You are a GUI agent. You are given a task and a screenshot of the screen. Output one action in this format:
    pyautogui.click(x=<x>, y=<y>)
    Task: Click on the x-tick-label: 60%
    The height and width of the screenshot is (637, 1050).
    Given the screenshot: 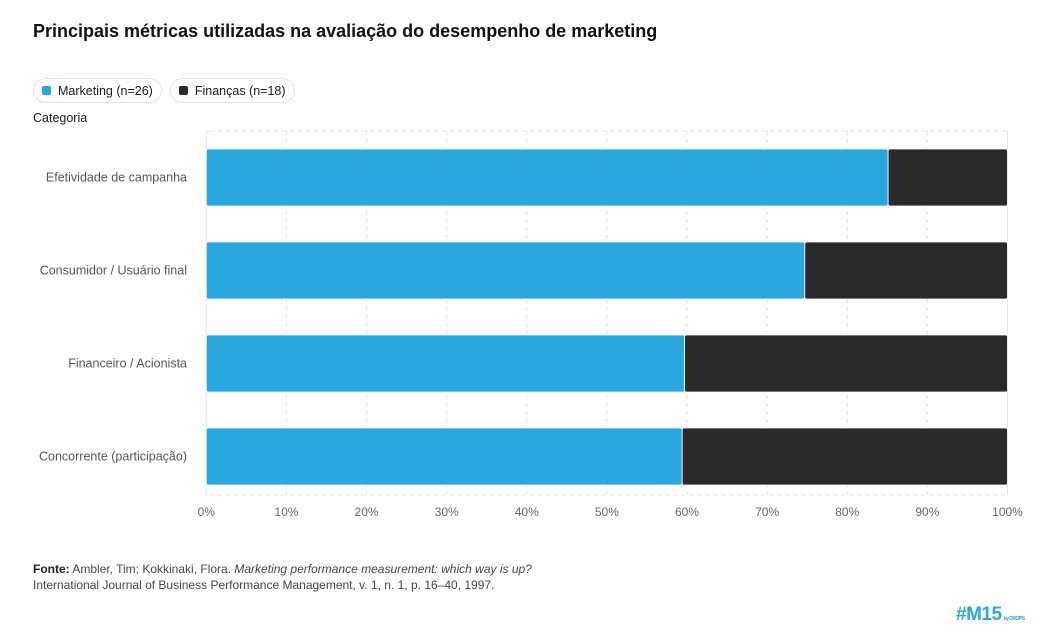 What is the action you would take?
    pyautogui.click(x=687, y=512)
    